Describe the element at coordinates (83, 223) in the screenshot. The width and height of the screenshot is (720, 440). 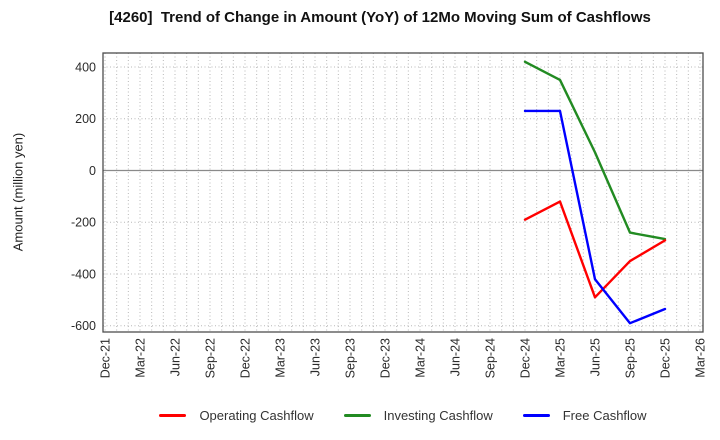
I see `y-tick-label: -200` at that location.